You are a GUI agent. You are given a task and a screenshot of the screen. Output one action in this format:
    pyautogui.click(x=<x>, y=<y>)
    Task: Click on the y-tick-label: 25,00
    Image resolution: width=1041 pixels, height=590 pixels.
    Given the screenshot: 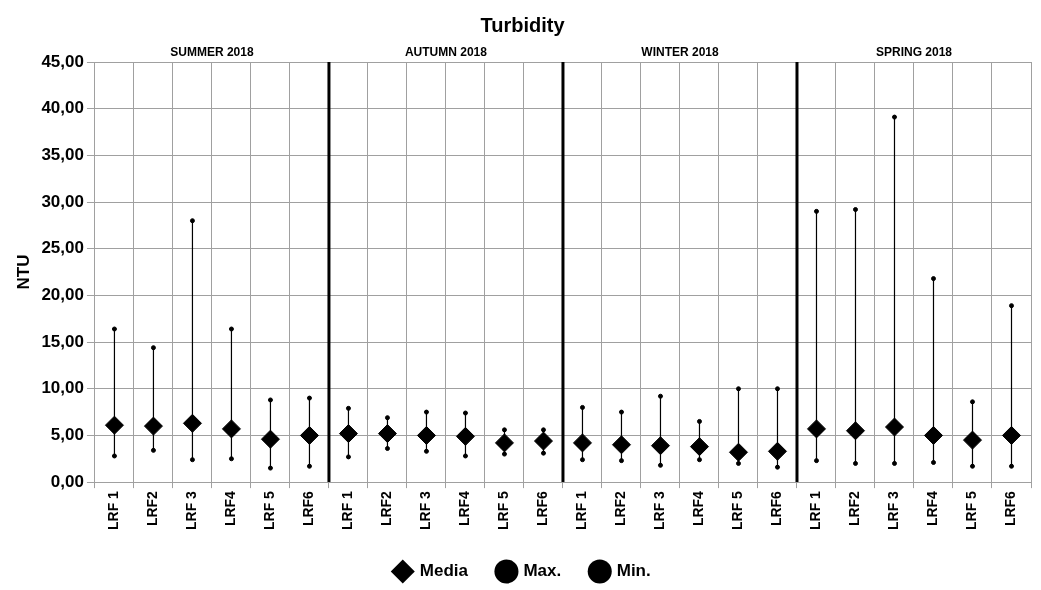 What is the action you would take?
    pyautogui.click(x=62, y=248)
    